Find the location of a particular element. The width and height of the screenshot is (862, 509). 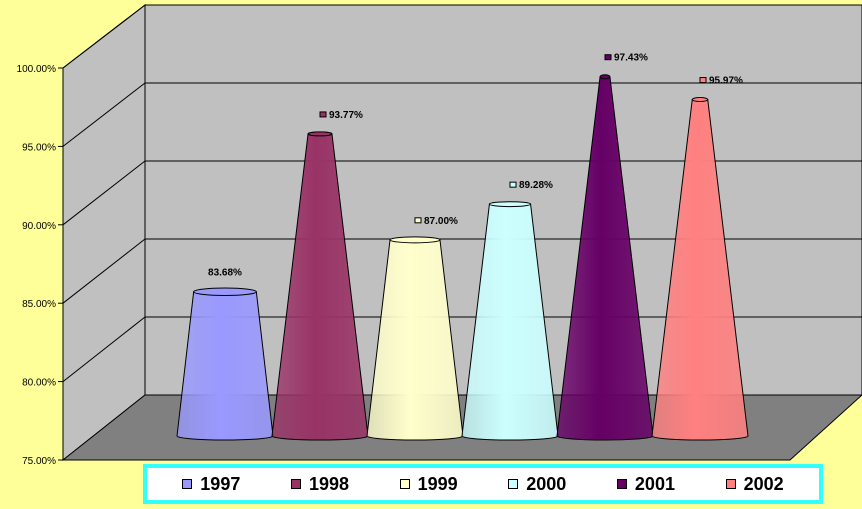

side-wall is located at coordinates (104, 232).